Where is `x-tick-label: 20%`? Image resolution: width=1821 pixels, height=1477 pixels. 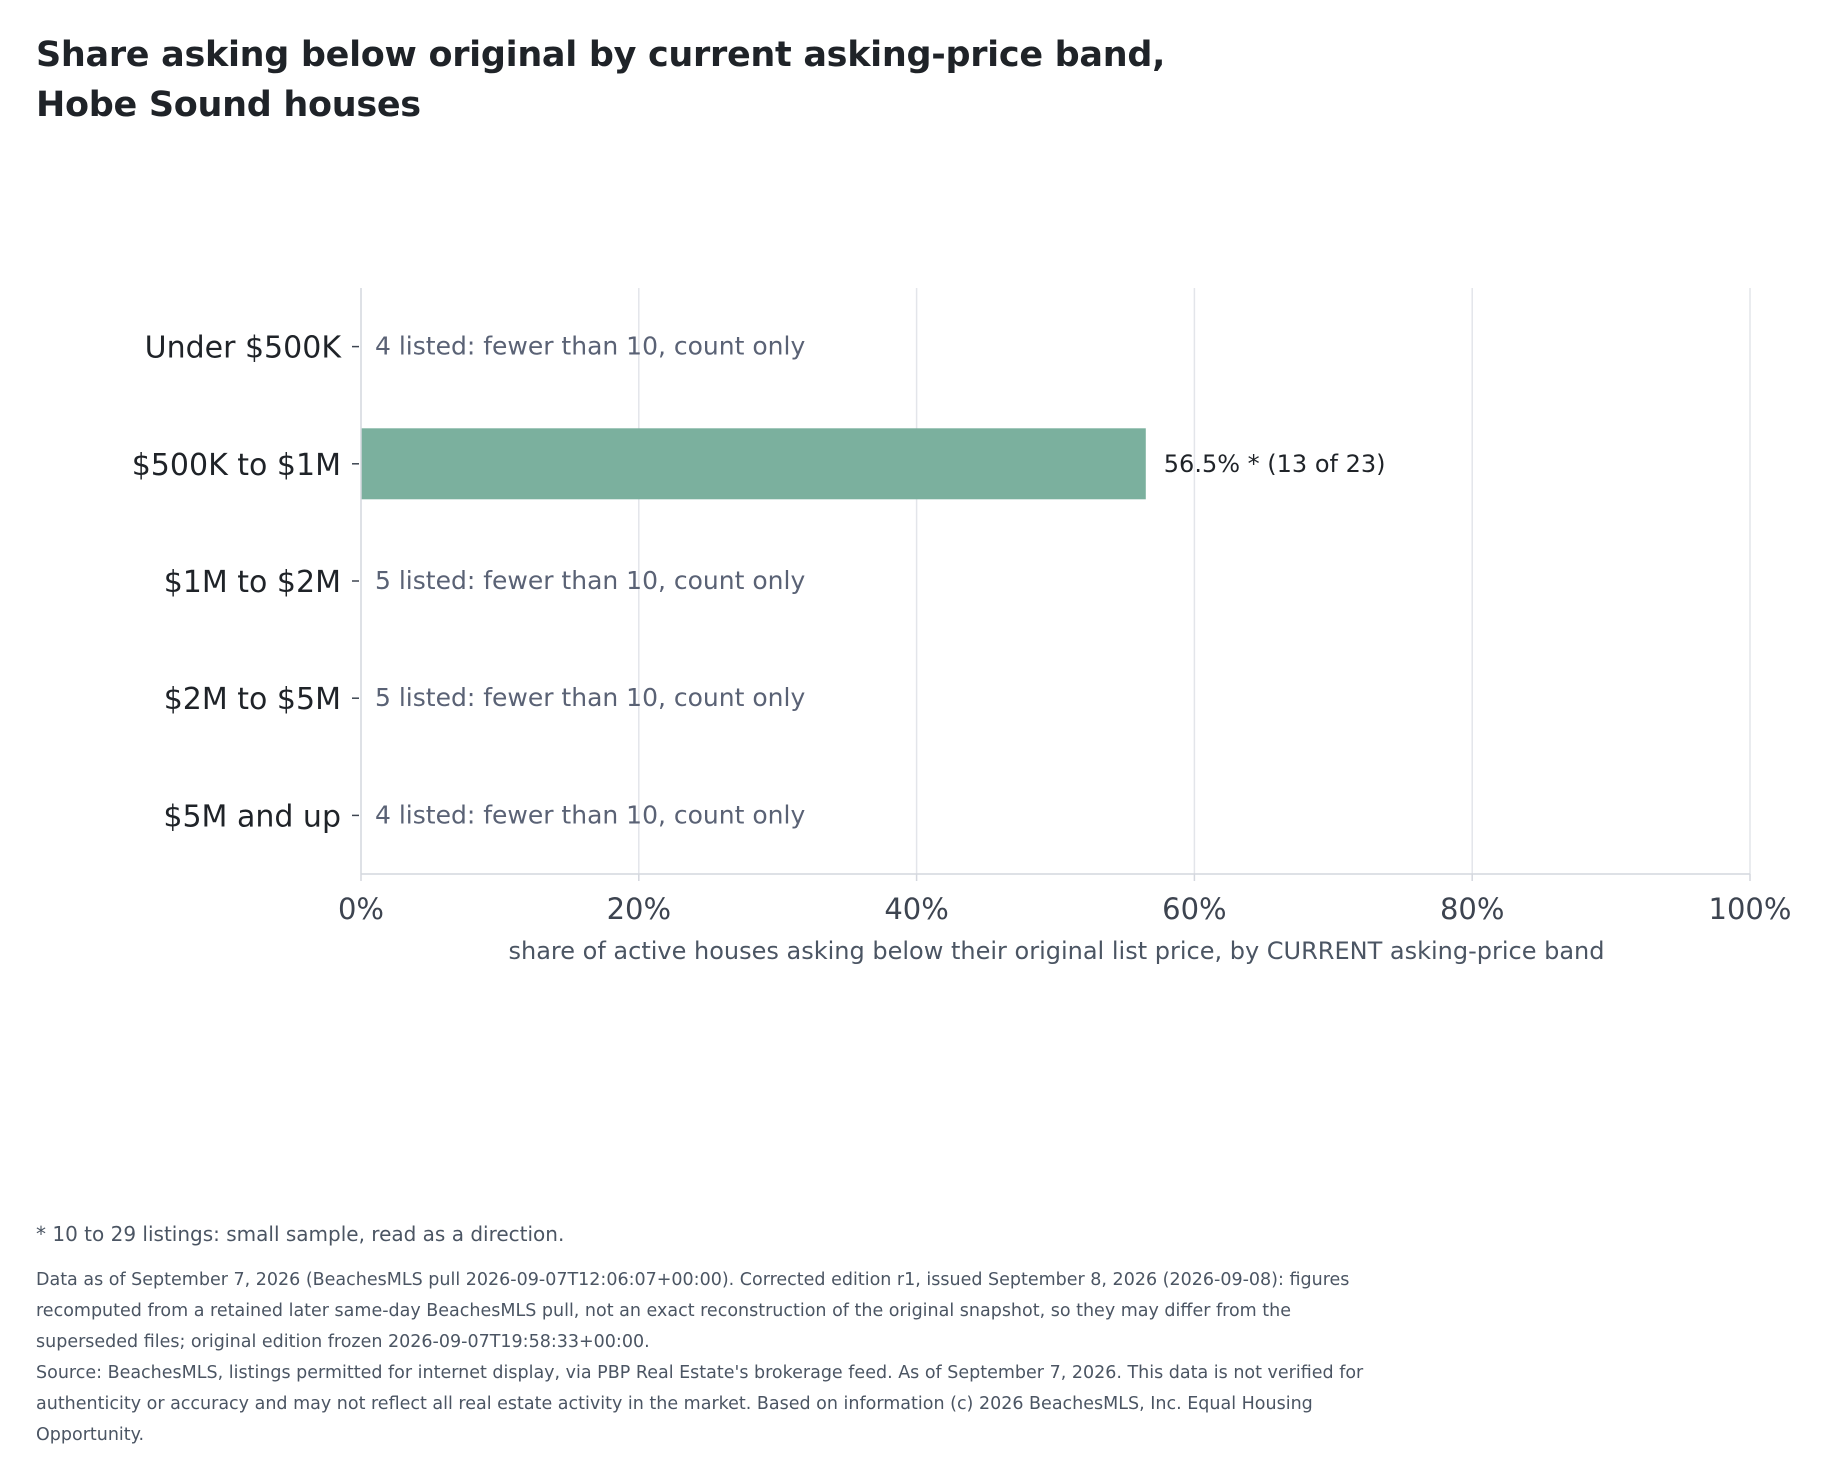
x-tick-label: 20% is located at coordinates (639, 909).